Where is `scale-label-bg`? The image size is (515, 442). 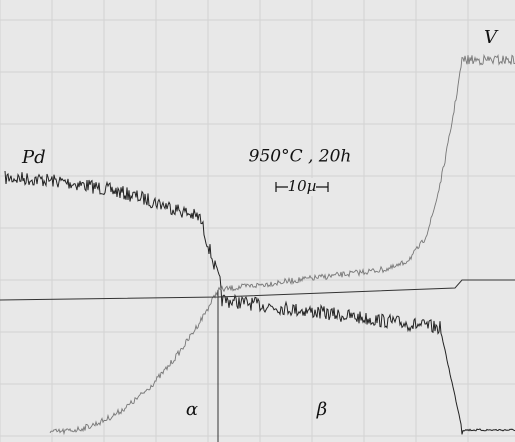
scale-label-bg is located at coordinates (302, 187).